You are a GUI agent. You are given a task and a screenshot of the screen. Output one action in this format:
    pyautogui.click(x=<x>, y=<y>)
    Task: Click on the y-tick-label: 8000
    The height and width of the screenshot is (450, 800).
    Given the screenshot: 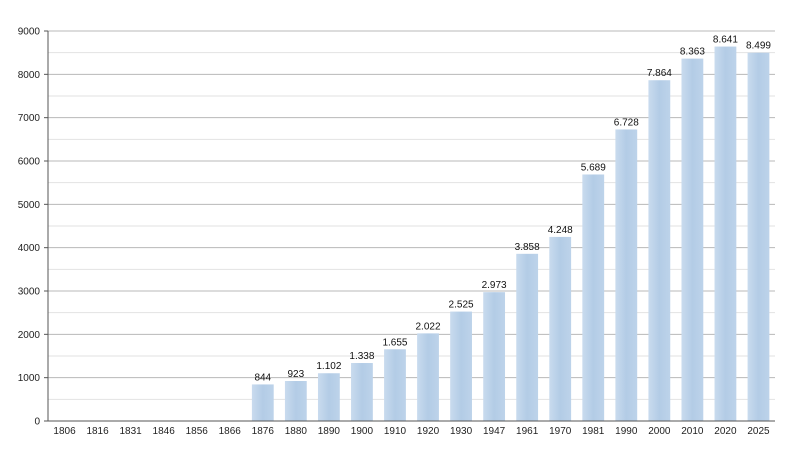 What is the action you would take?
    pyautogui.click(x=29, y=75)
    